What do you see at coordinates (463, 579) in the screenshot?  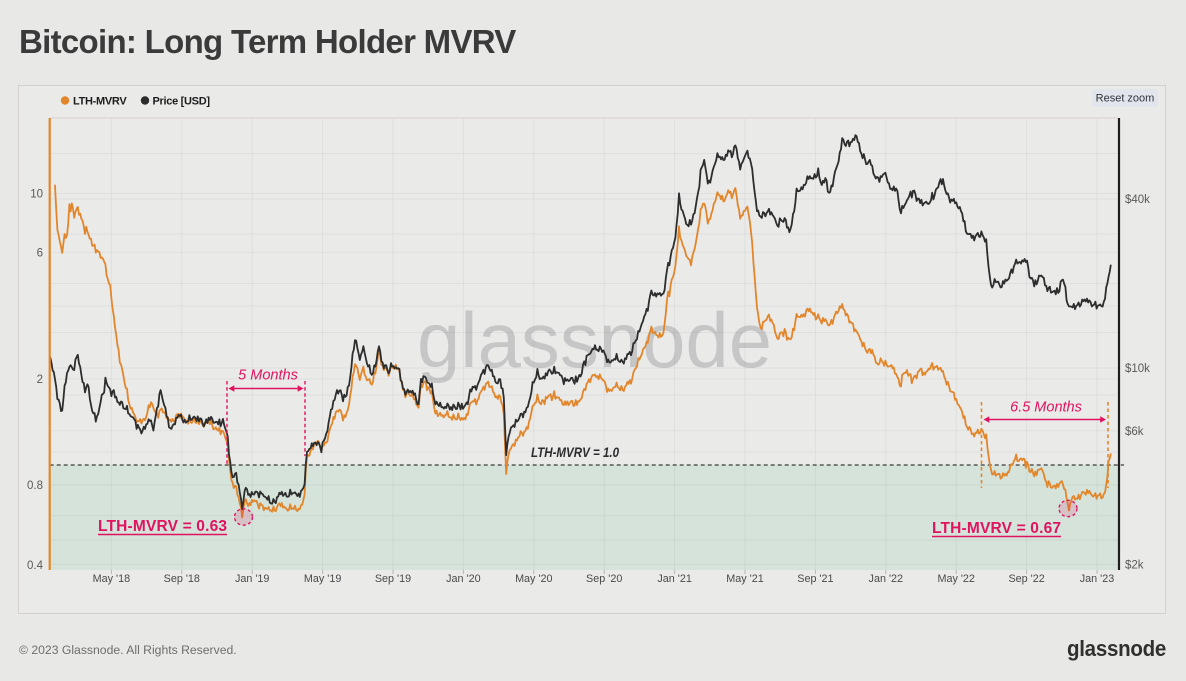 I see `svg-text: Jan '20` at bounding box center [463, 579].